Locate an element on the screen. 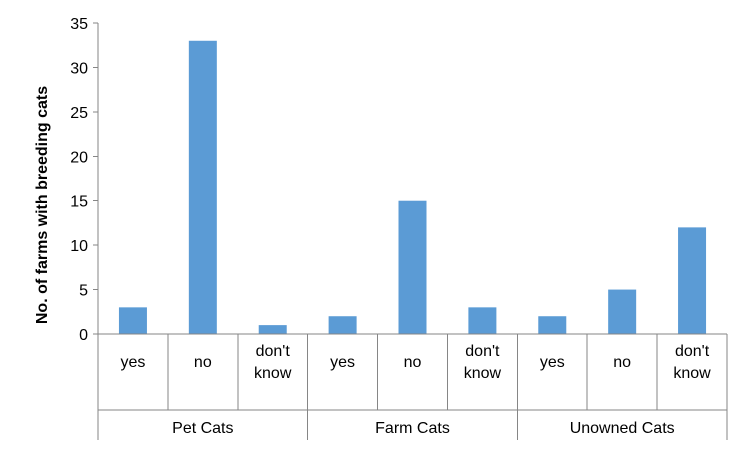 The image size is (750, 450). y-tick-label: 20 is located at coordinates (79, 157).